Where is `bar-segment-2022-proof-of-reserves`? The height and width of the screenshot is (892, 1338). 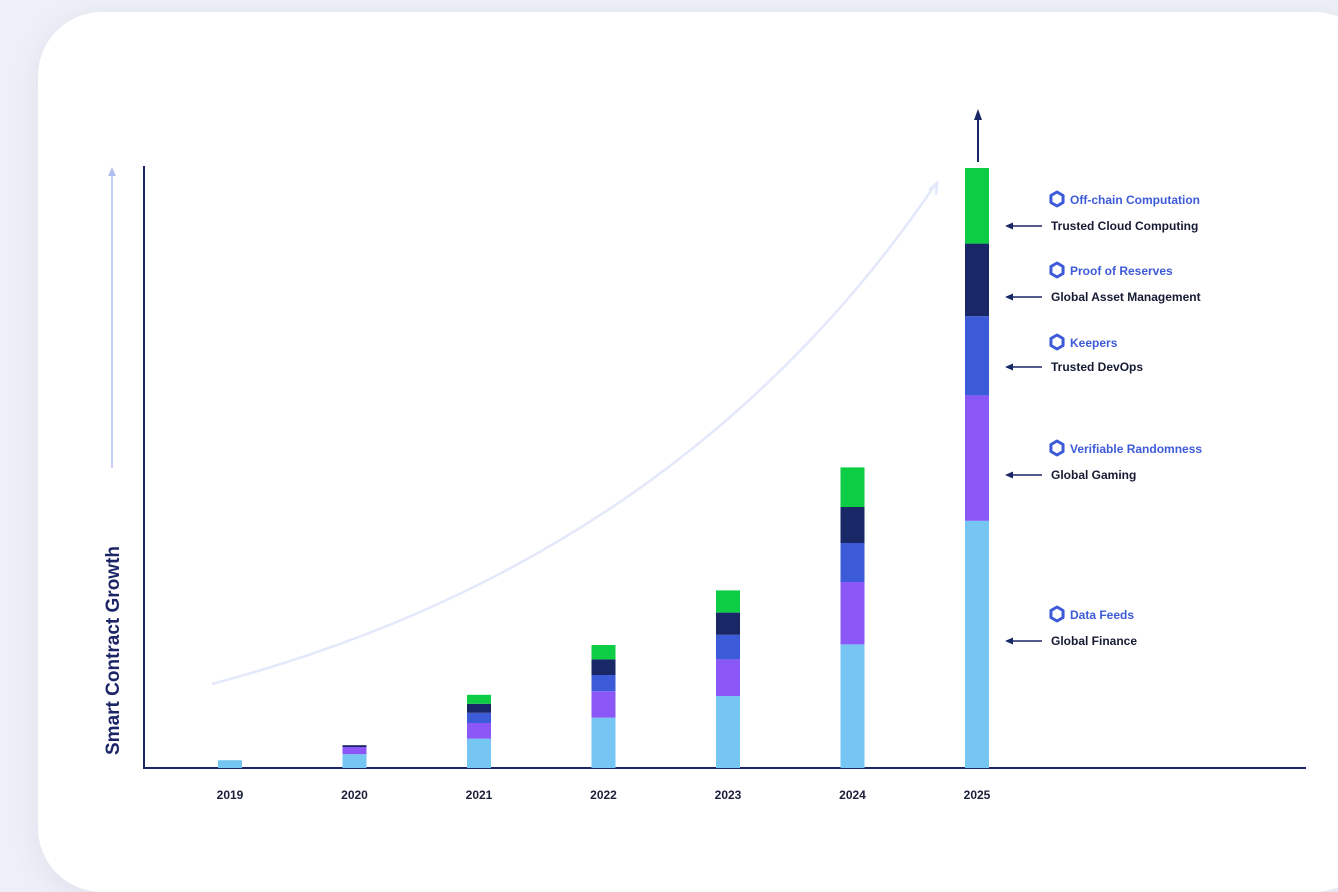 bar-segment-2022-proof-of-reserves is located at coordinates (603, 667).